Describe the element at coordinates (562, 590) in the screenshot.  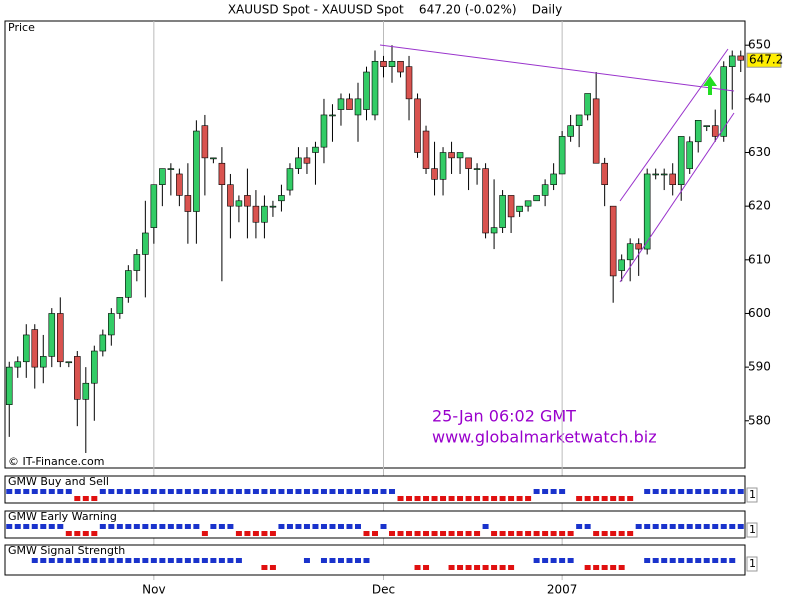
I see `x-tick-label: 2007` at that location.